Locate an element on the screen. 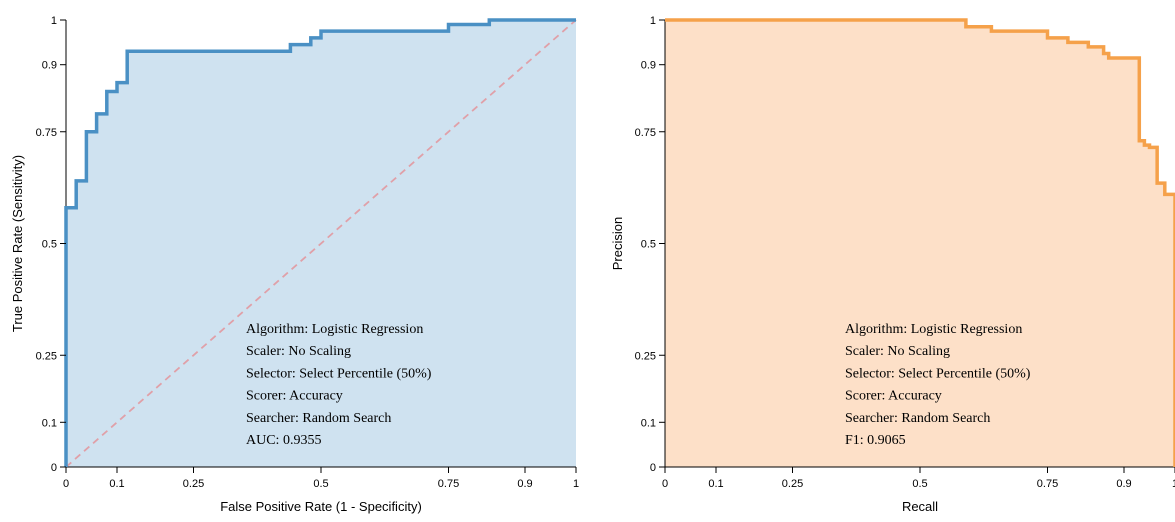  pr-y-tick-label-0: 0 is located at coordinates (653, 468).